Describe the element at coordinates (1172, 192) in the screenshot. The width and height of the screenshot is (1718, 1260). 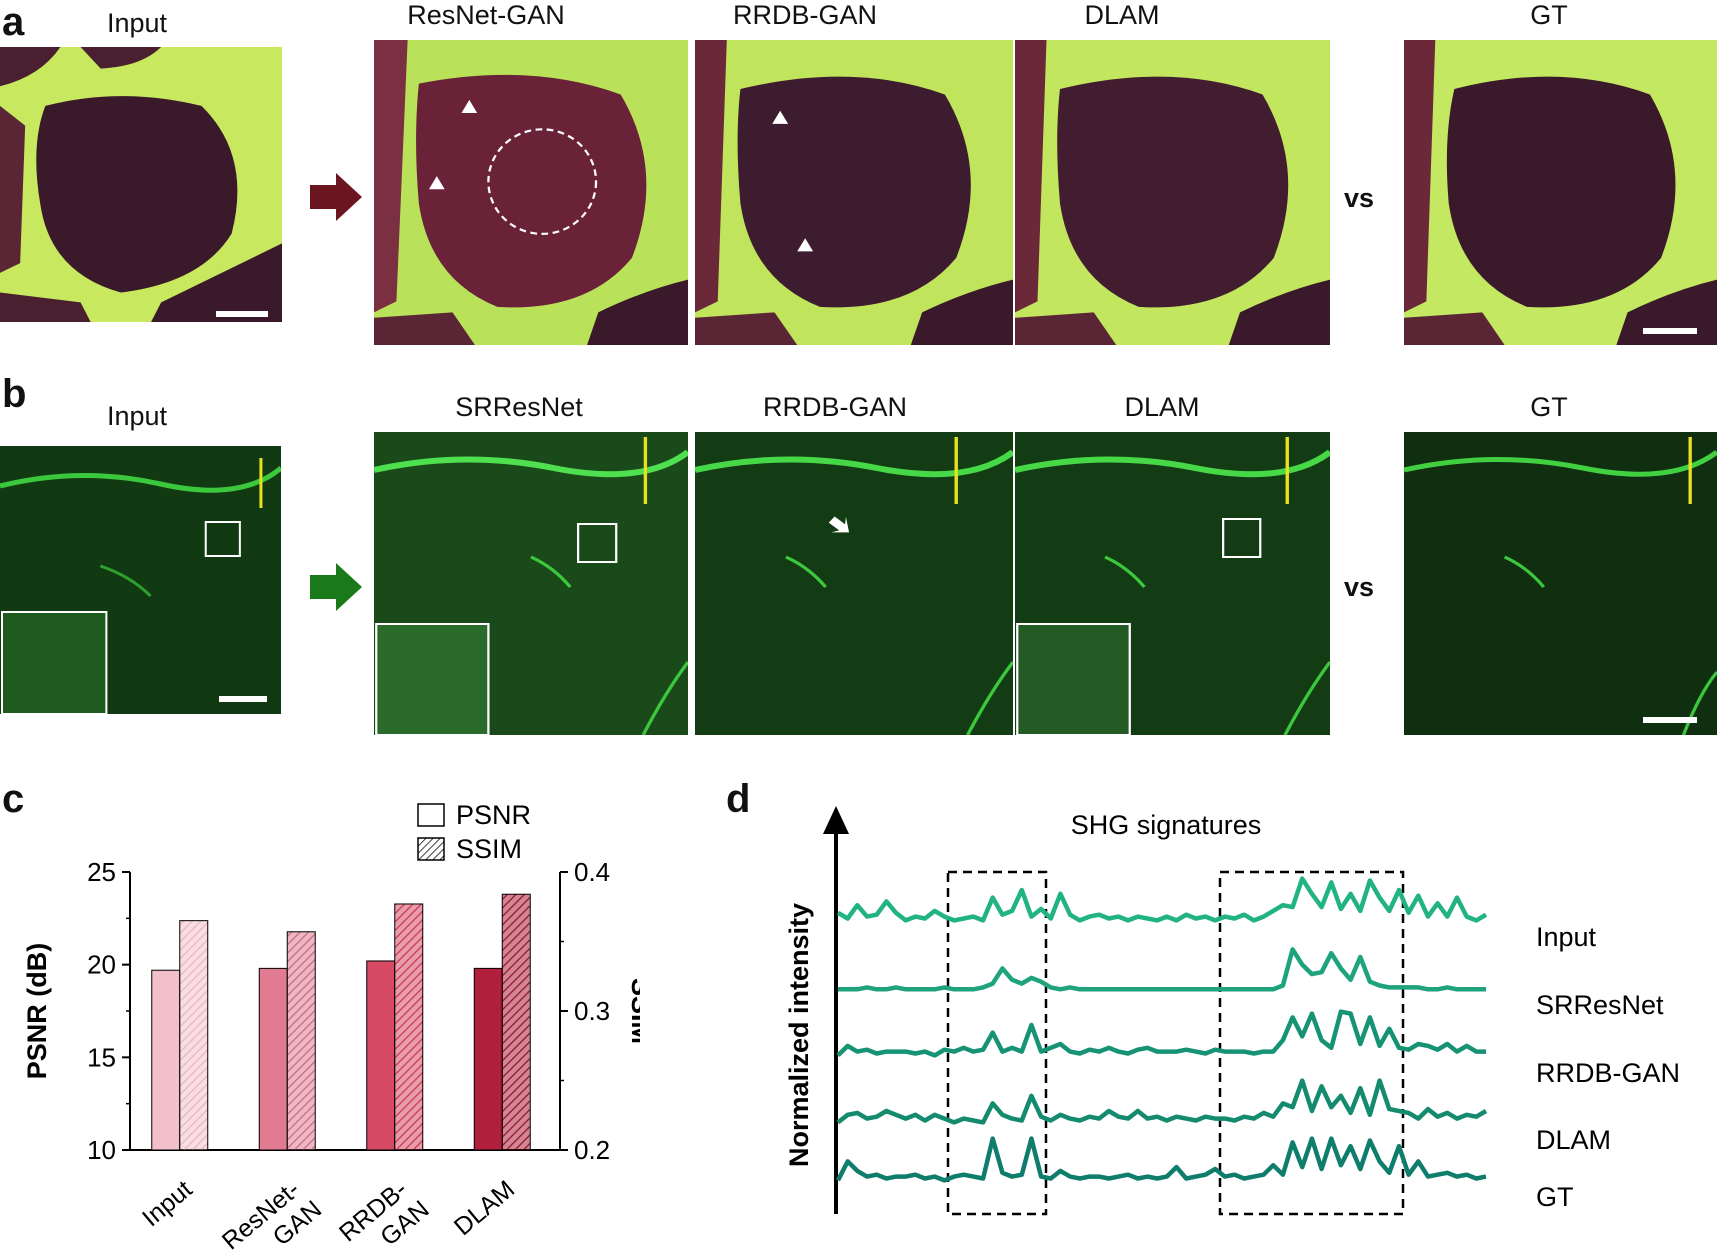
I see `panel-a-dlam-image` at that location.